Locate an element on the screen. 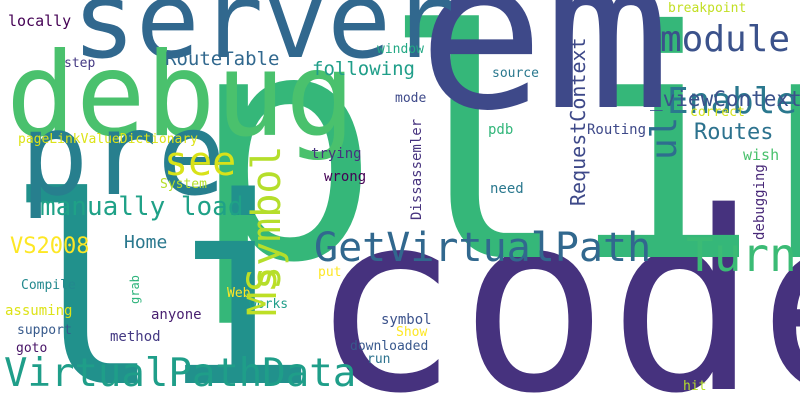 The height and width of the screenshot is (400, 800). word-debugging: debugging is located at coordinates (758, 202).